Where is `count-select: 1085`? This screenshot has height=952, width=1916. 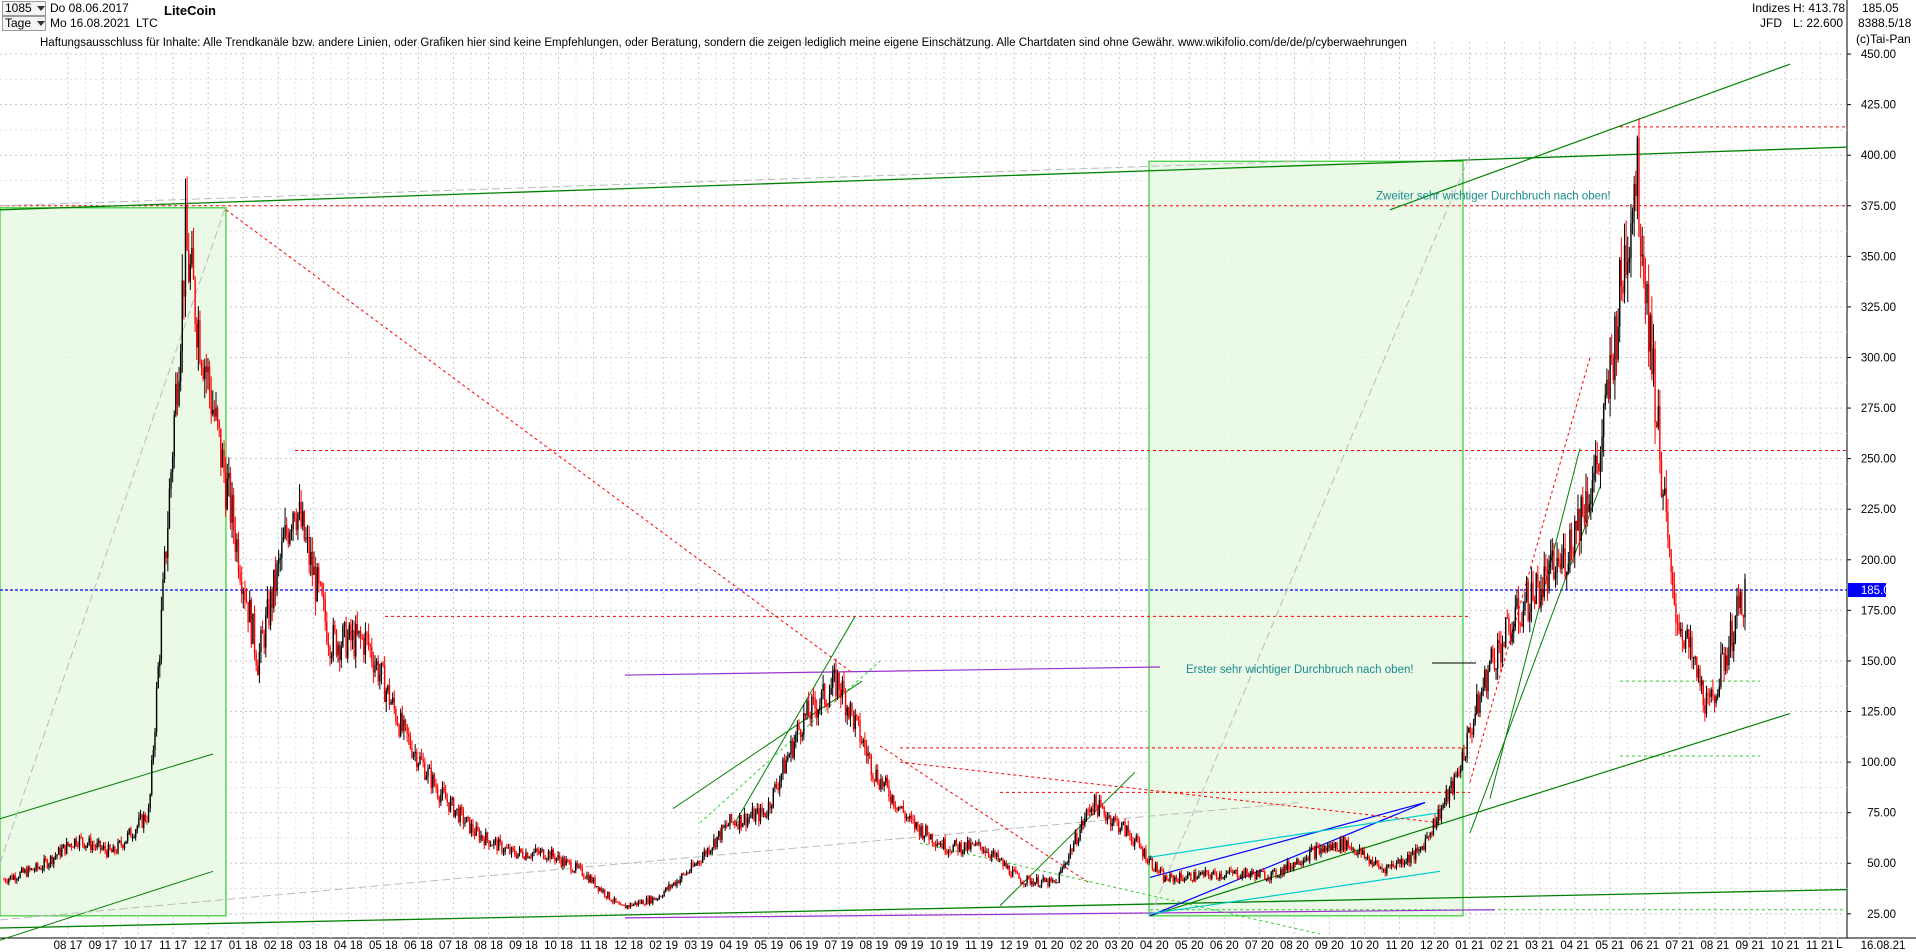
count-select: 1085 is located at coordinates (24, 8).